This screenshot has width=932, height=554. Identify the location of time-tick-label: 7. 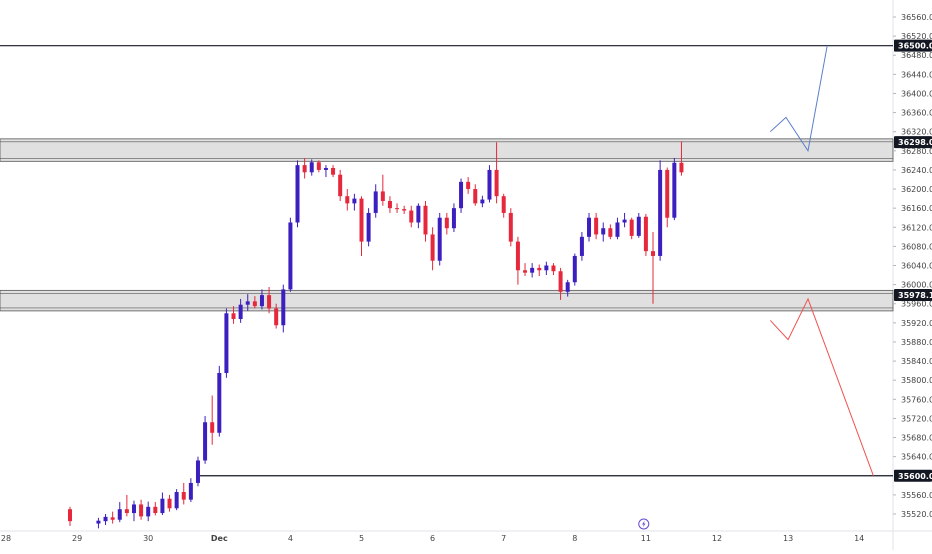
(503, 538).